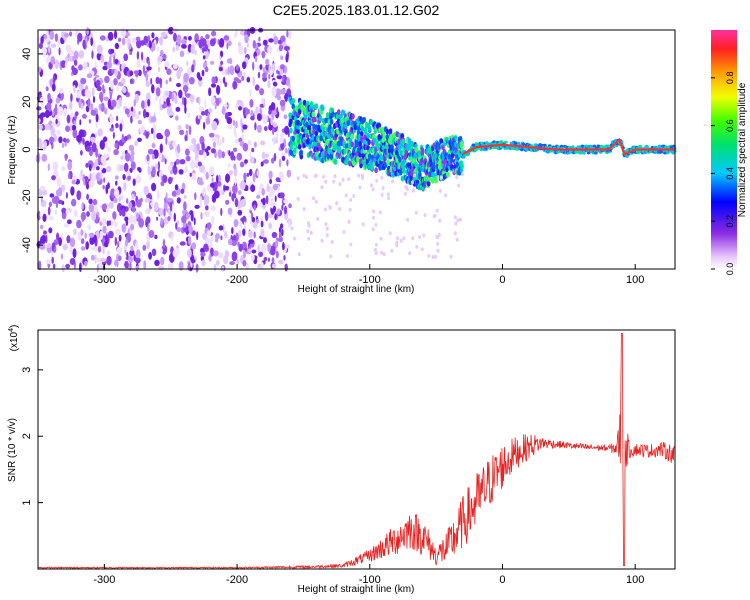  I want to click on spectrogram-xlabel: Height of straight line (km), so click(356, 289).